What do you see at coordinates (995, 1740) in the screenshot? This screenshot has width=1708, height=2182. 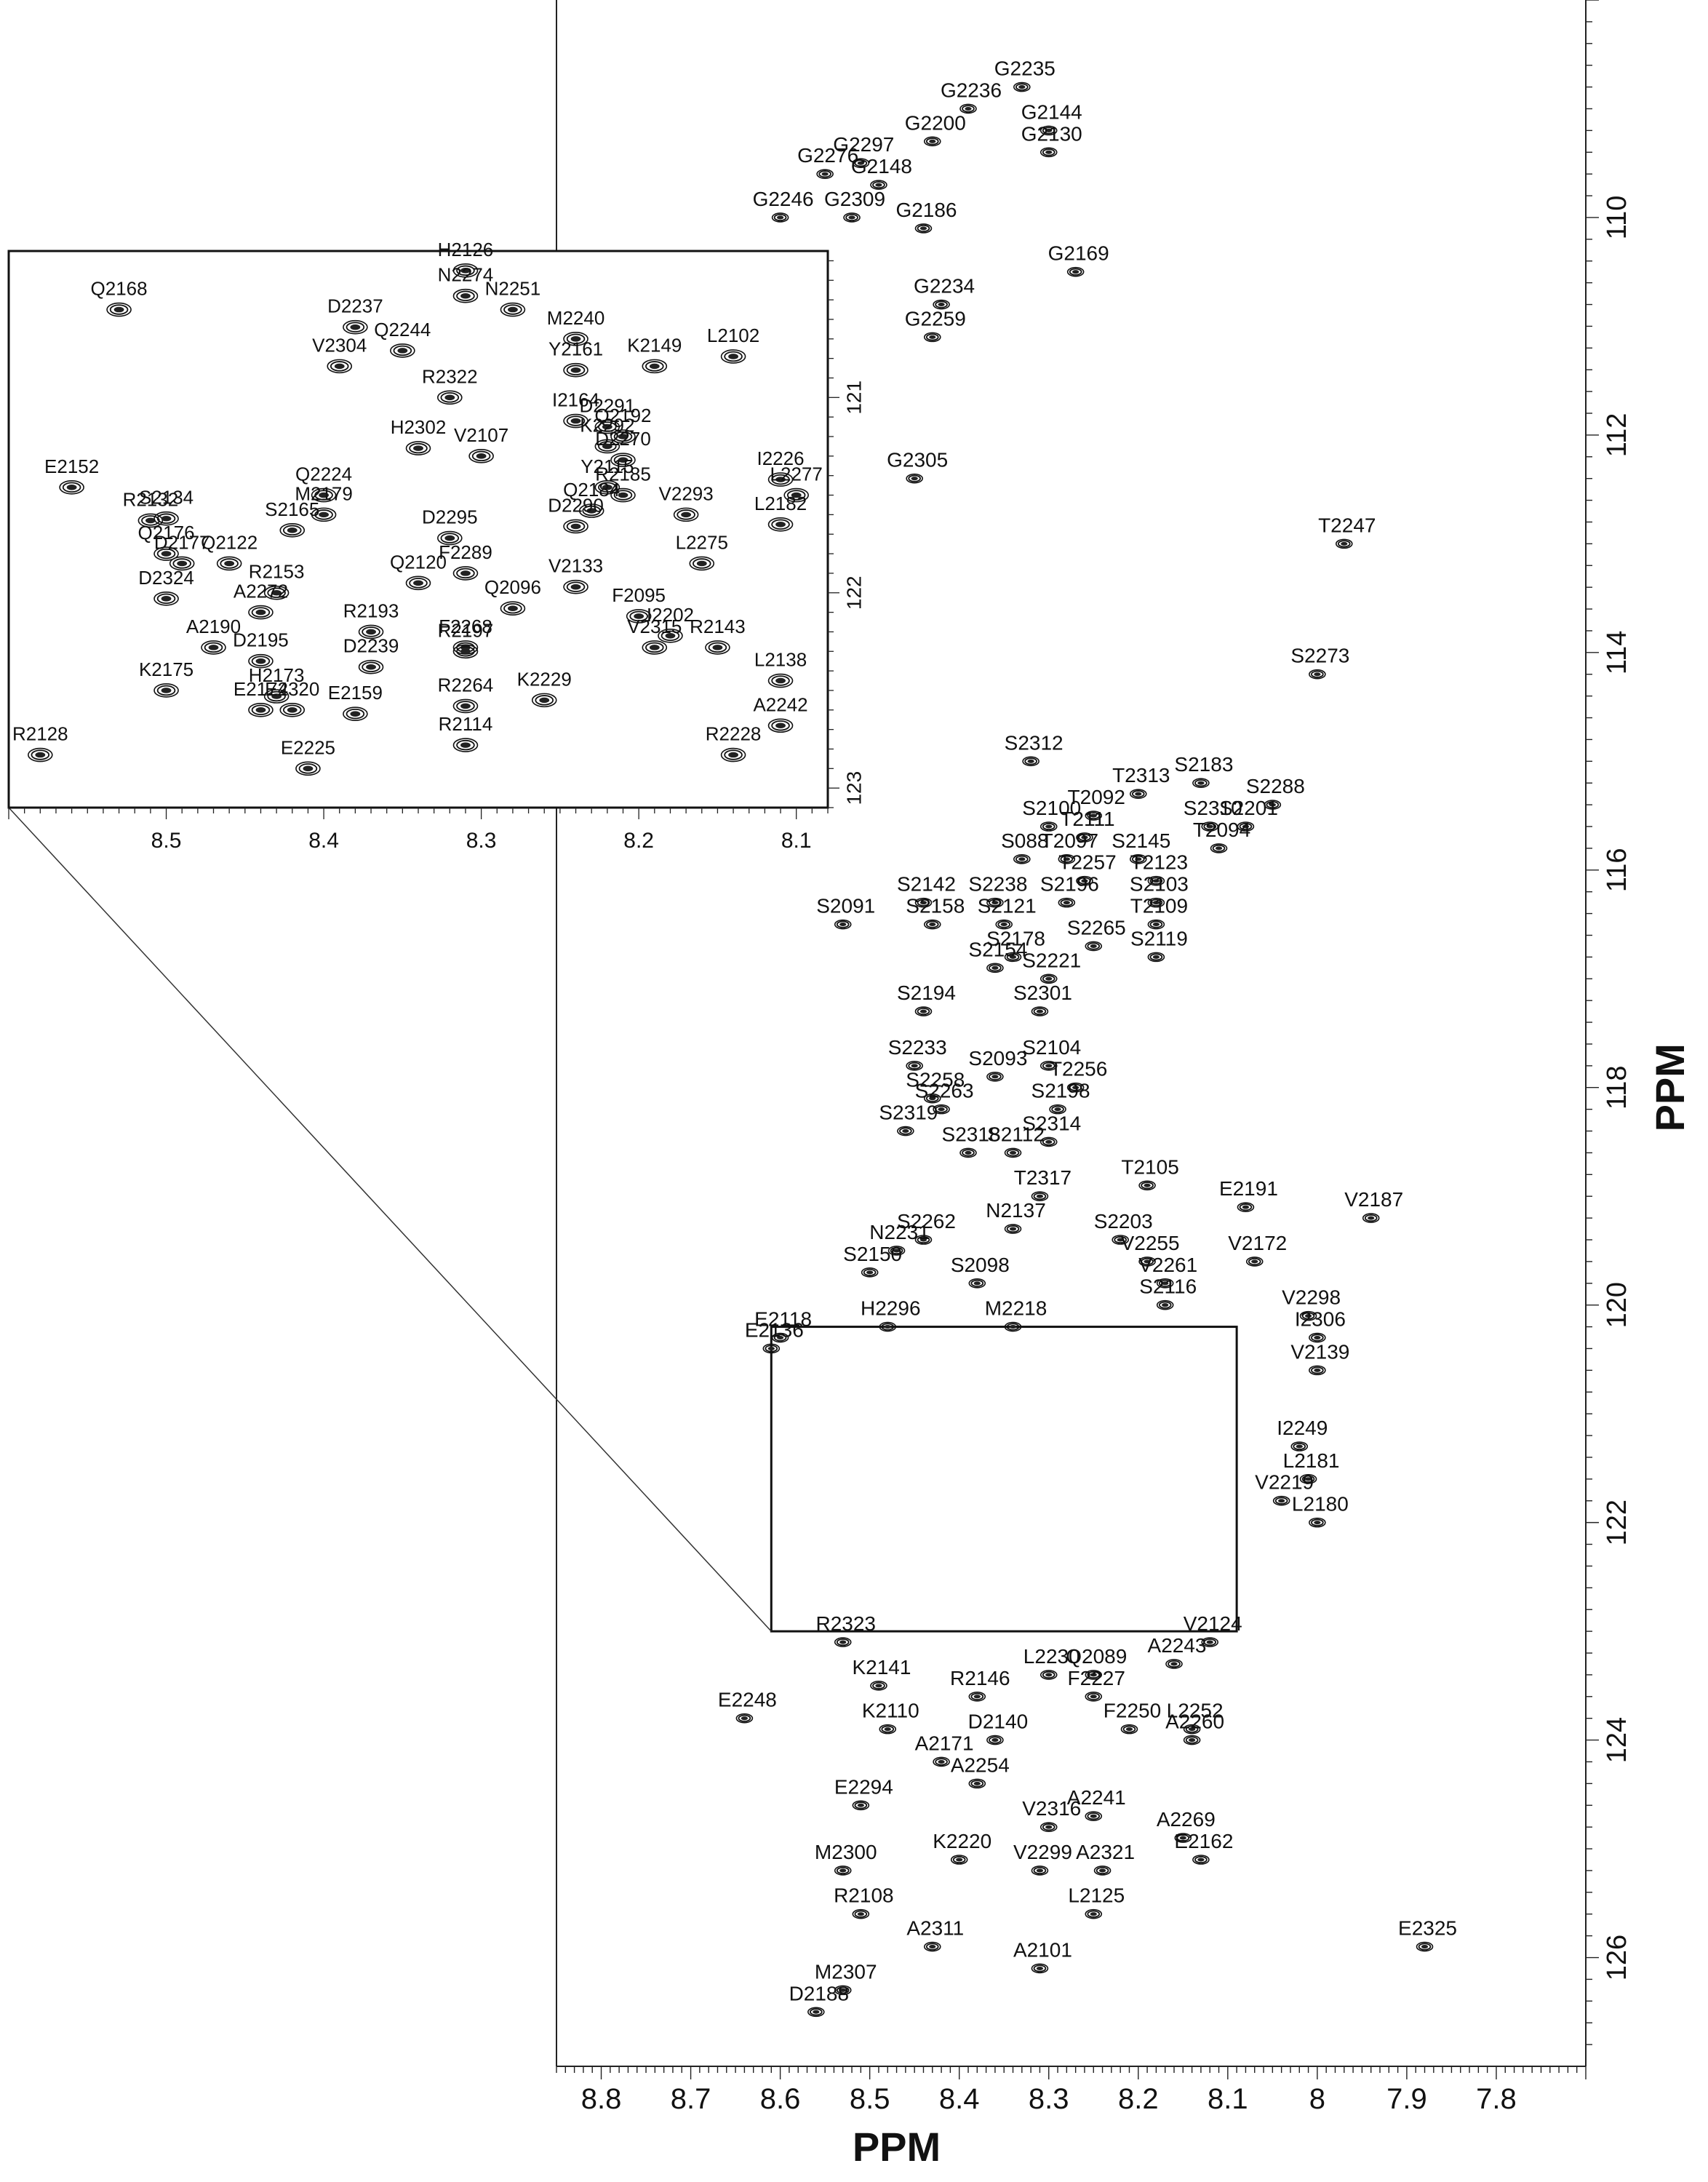 I see `peak-d2140` at bounding box center [995, 1740].